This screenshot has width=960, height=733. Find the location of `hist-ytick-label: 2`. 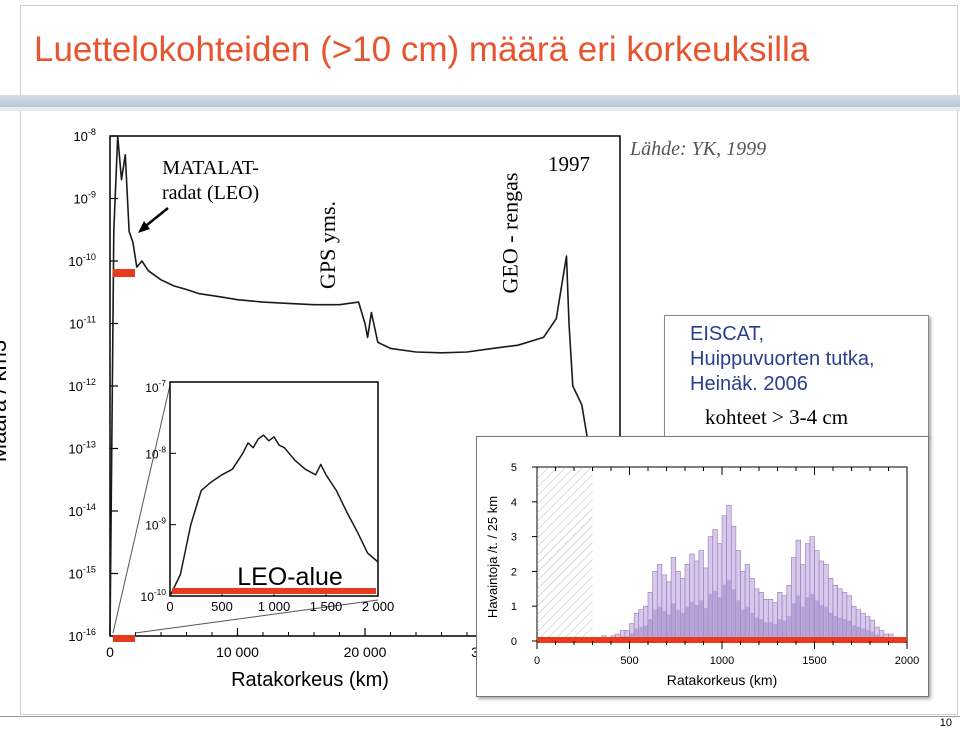

hist-ytick-label: 2 is located at coordinates (514, 572).